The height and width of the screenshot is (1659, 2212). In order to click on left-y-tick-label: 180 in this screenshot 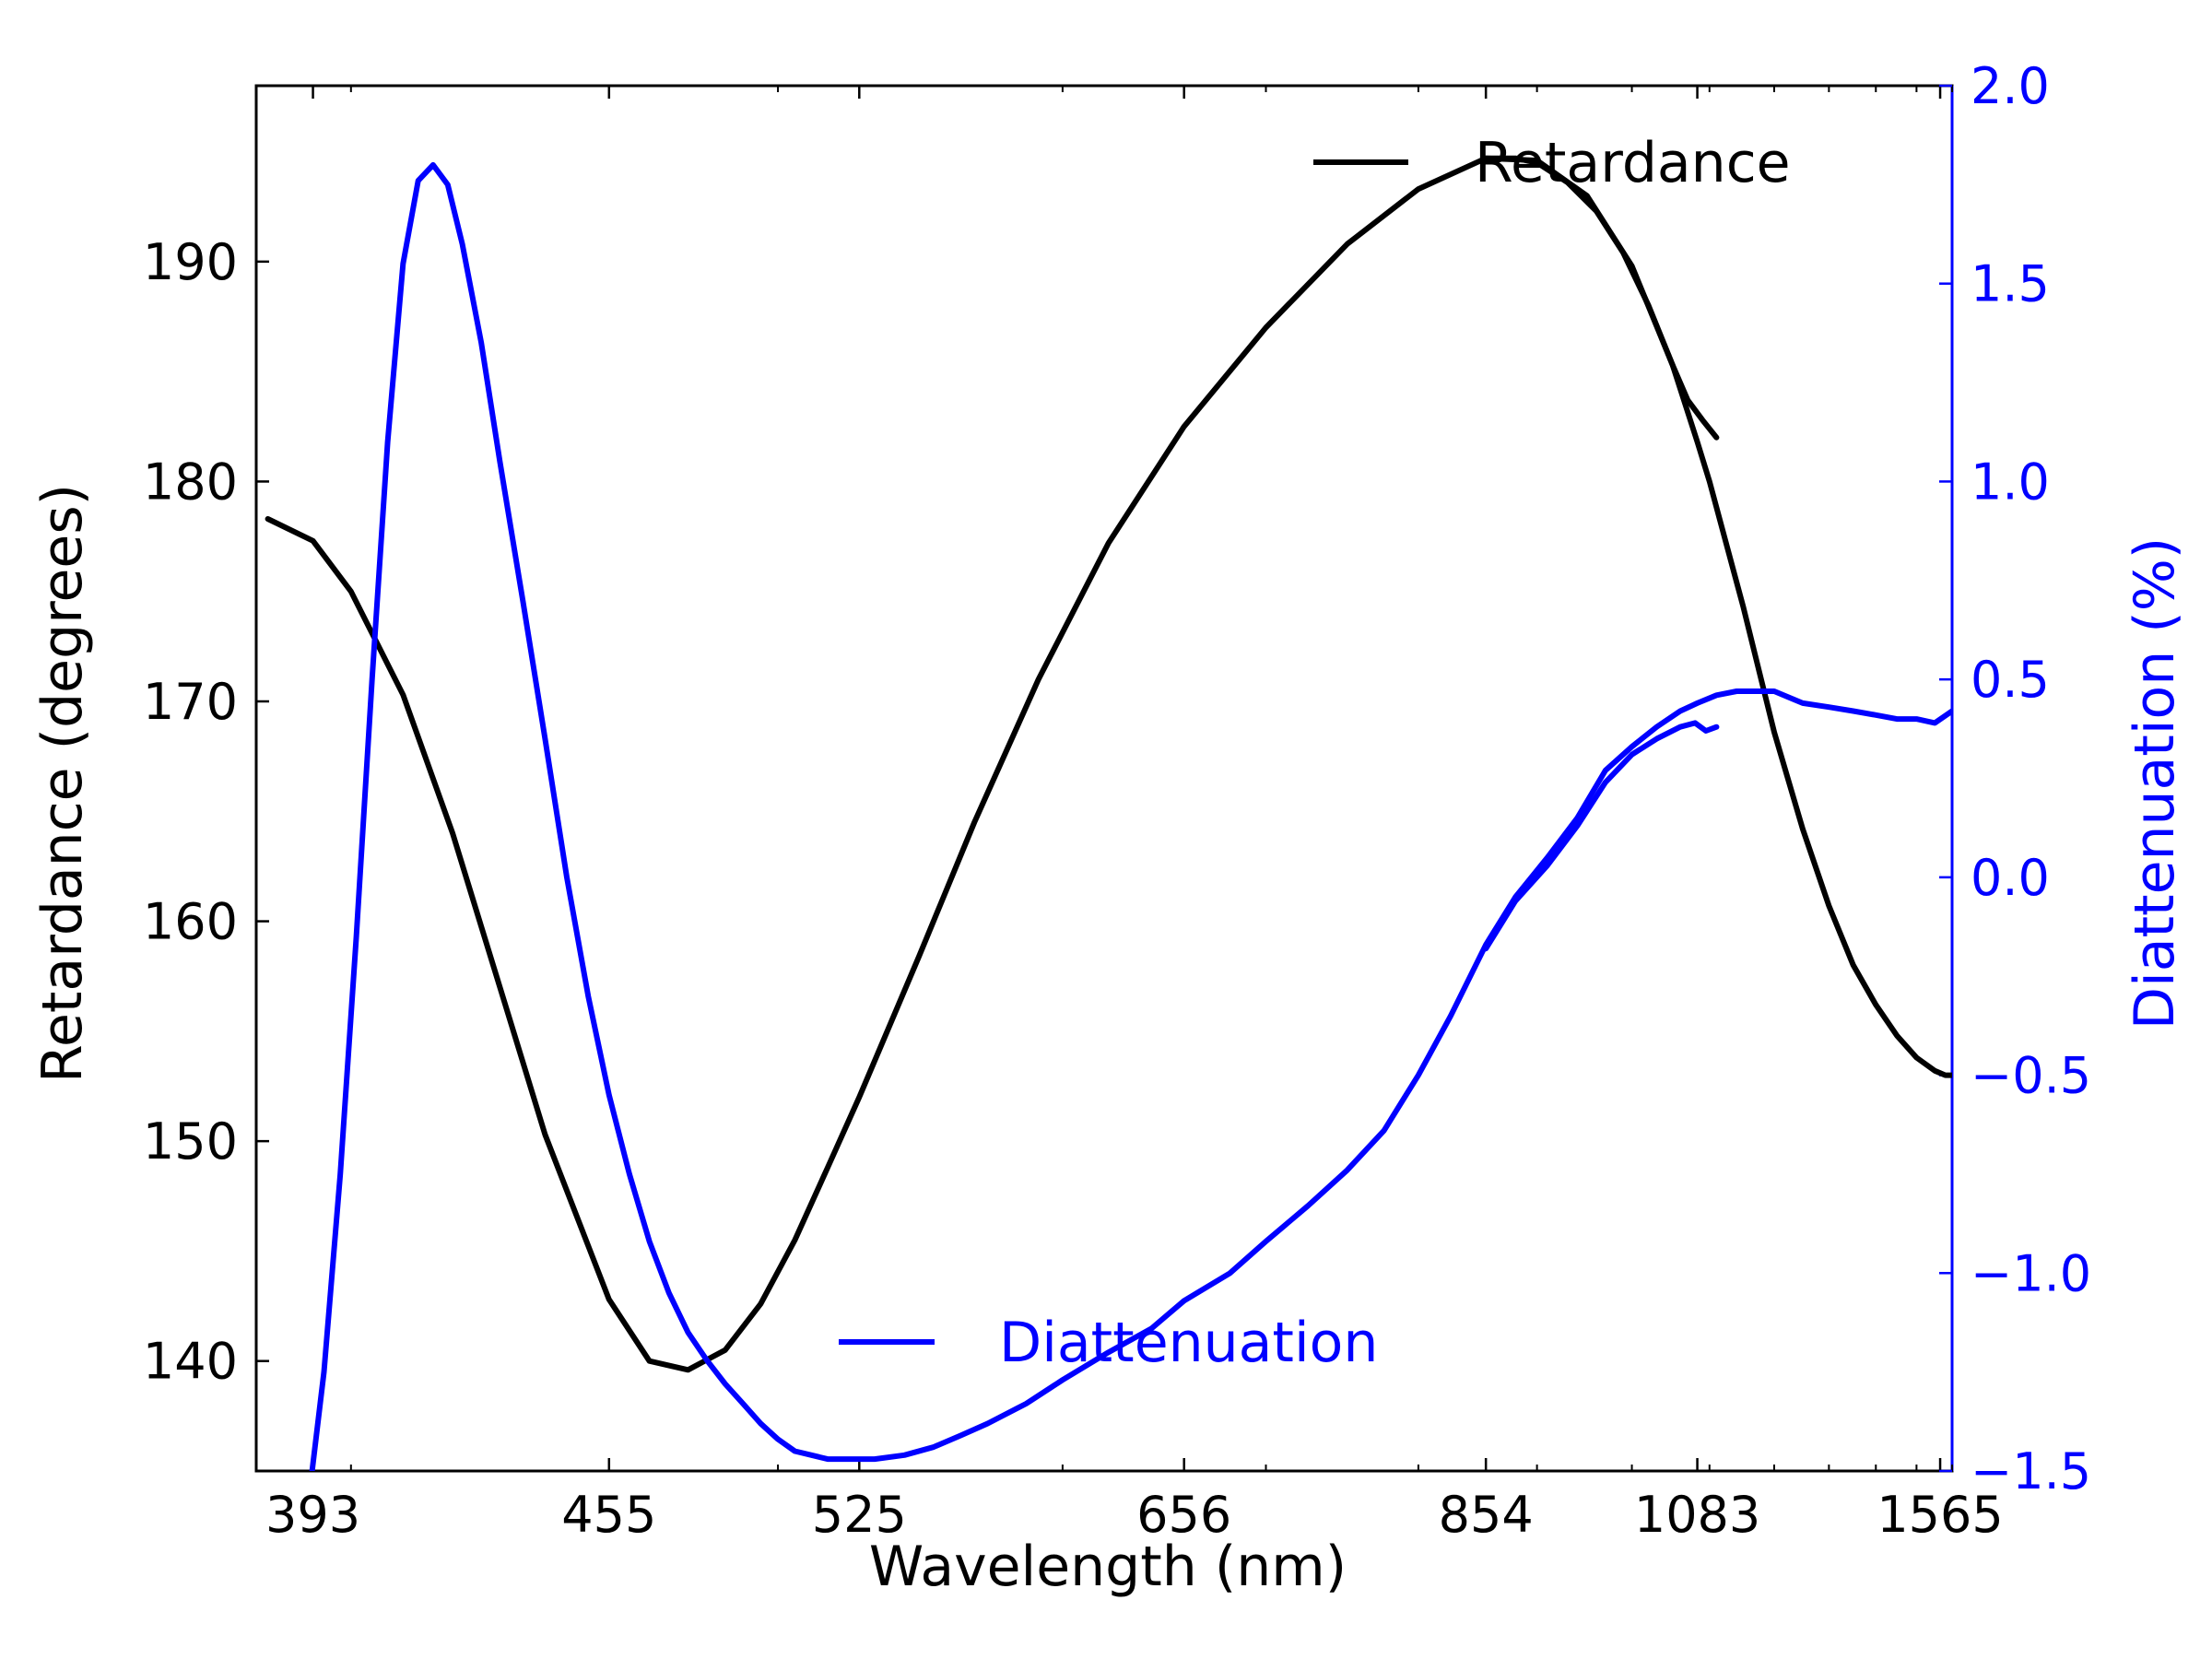, I will do `click(190, 482)`.